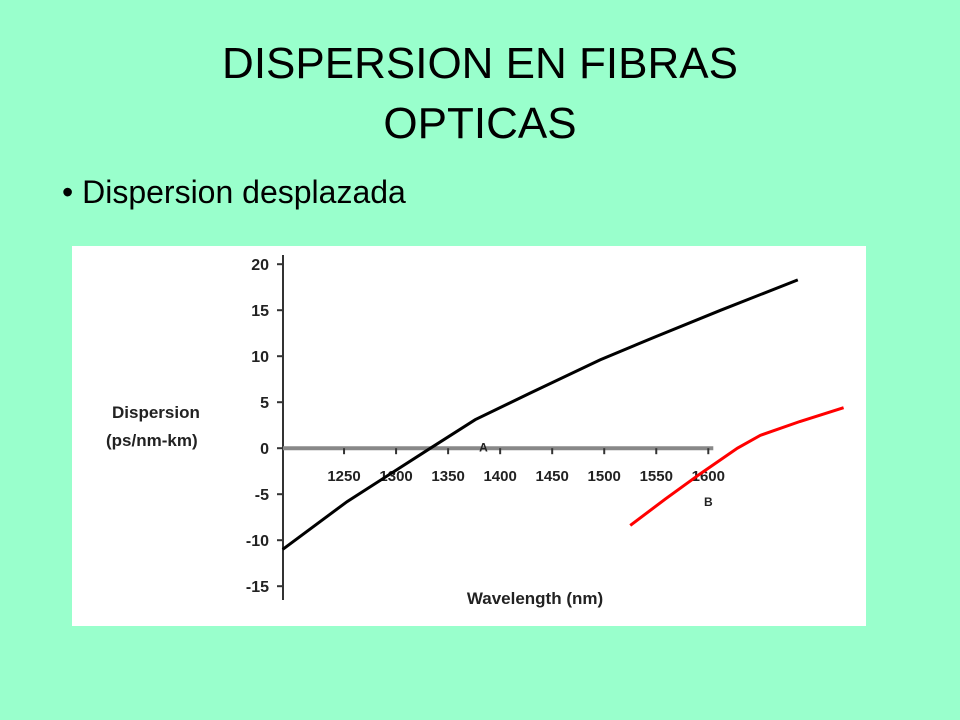  I want to click on y-tick-label: 10, so click(260, 357).